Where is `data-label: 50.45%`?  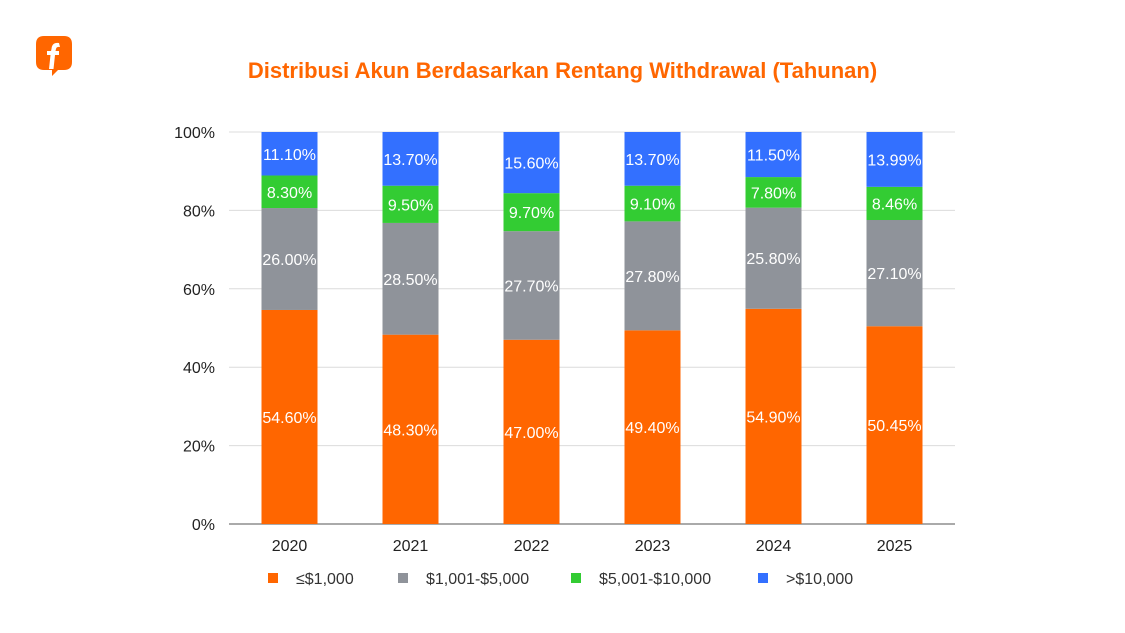
data-label: 50.45% is located at coordinates (894, 426).